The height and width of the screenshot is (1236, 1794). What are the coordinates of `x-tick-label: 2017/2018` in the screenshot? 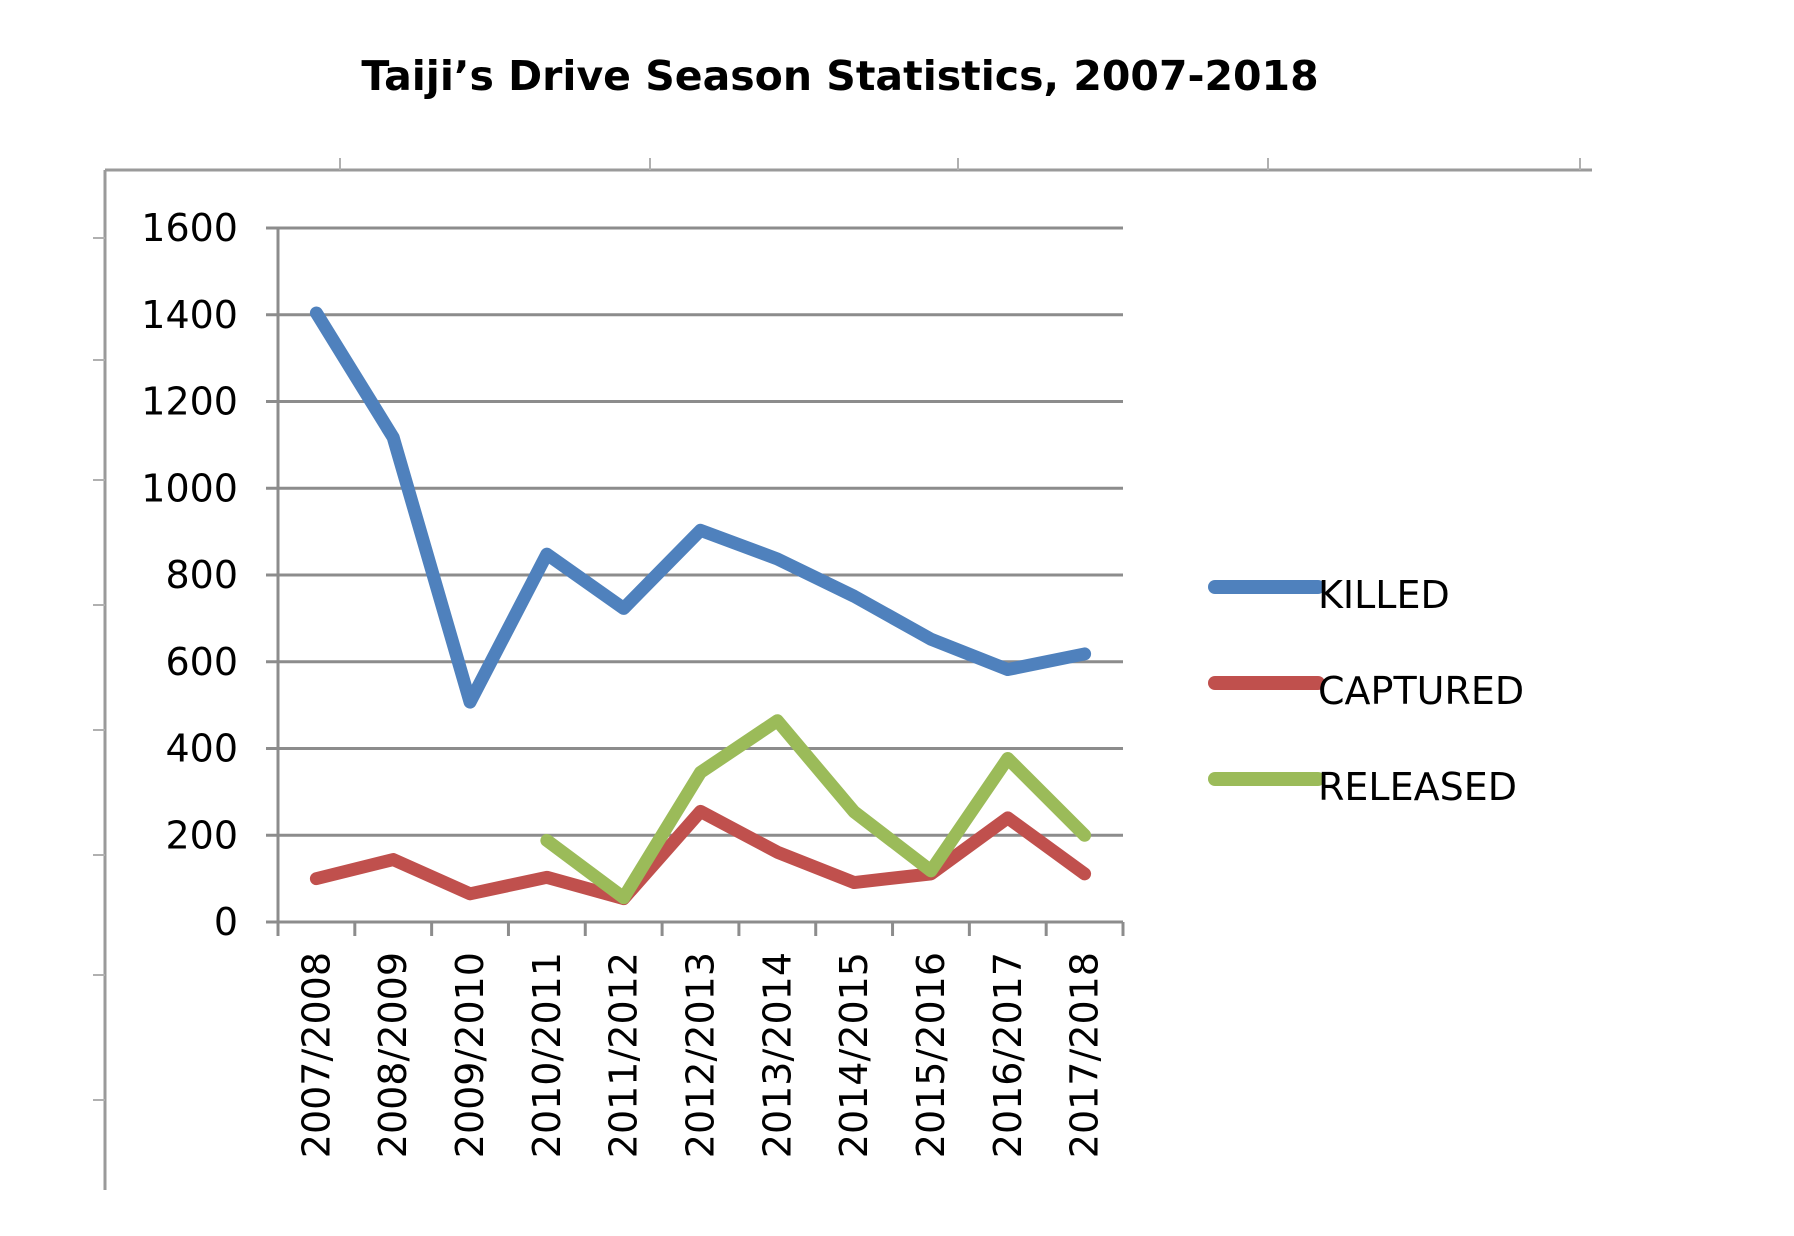 It's located at (1085, 1055).